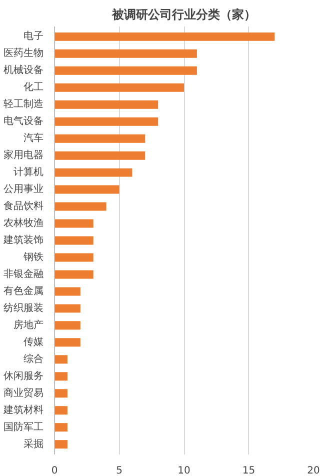 Image resolution: width=327 pixels, height=476 pixels. I want to click on y-tick-label: 计算机, so click(29, 172).